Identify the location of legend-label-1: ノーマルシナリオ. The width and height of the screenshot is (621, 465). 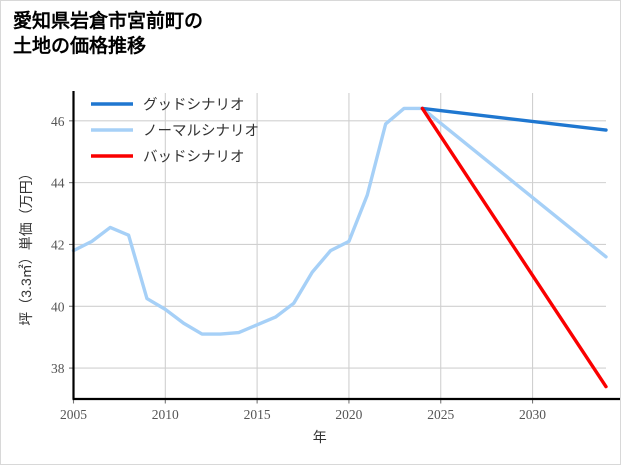
(201, 132).